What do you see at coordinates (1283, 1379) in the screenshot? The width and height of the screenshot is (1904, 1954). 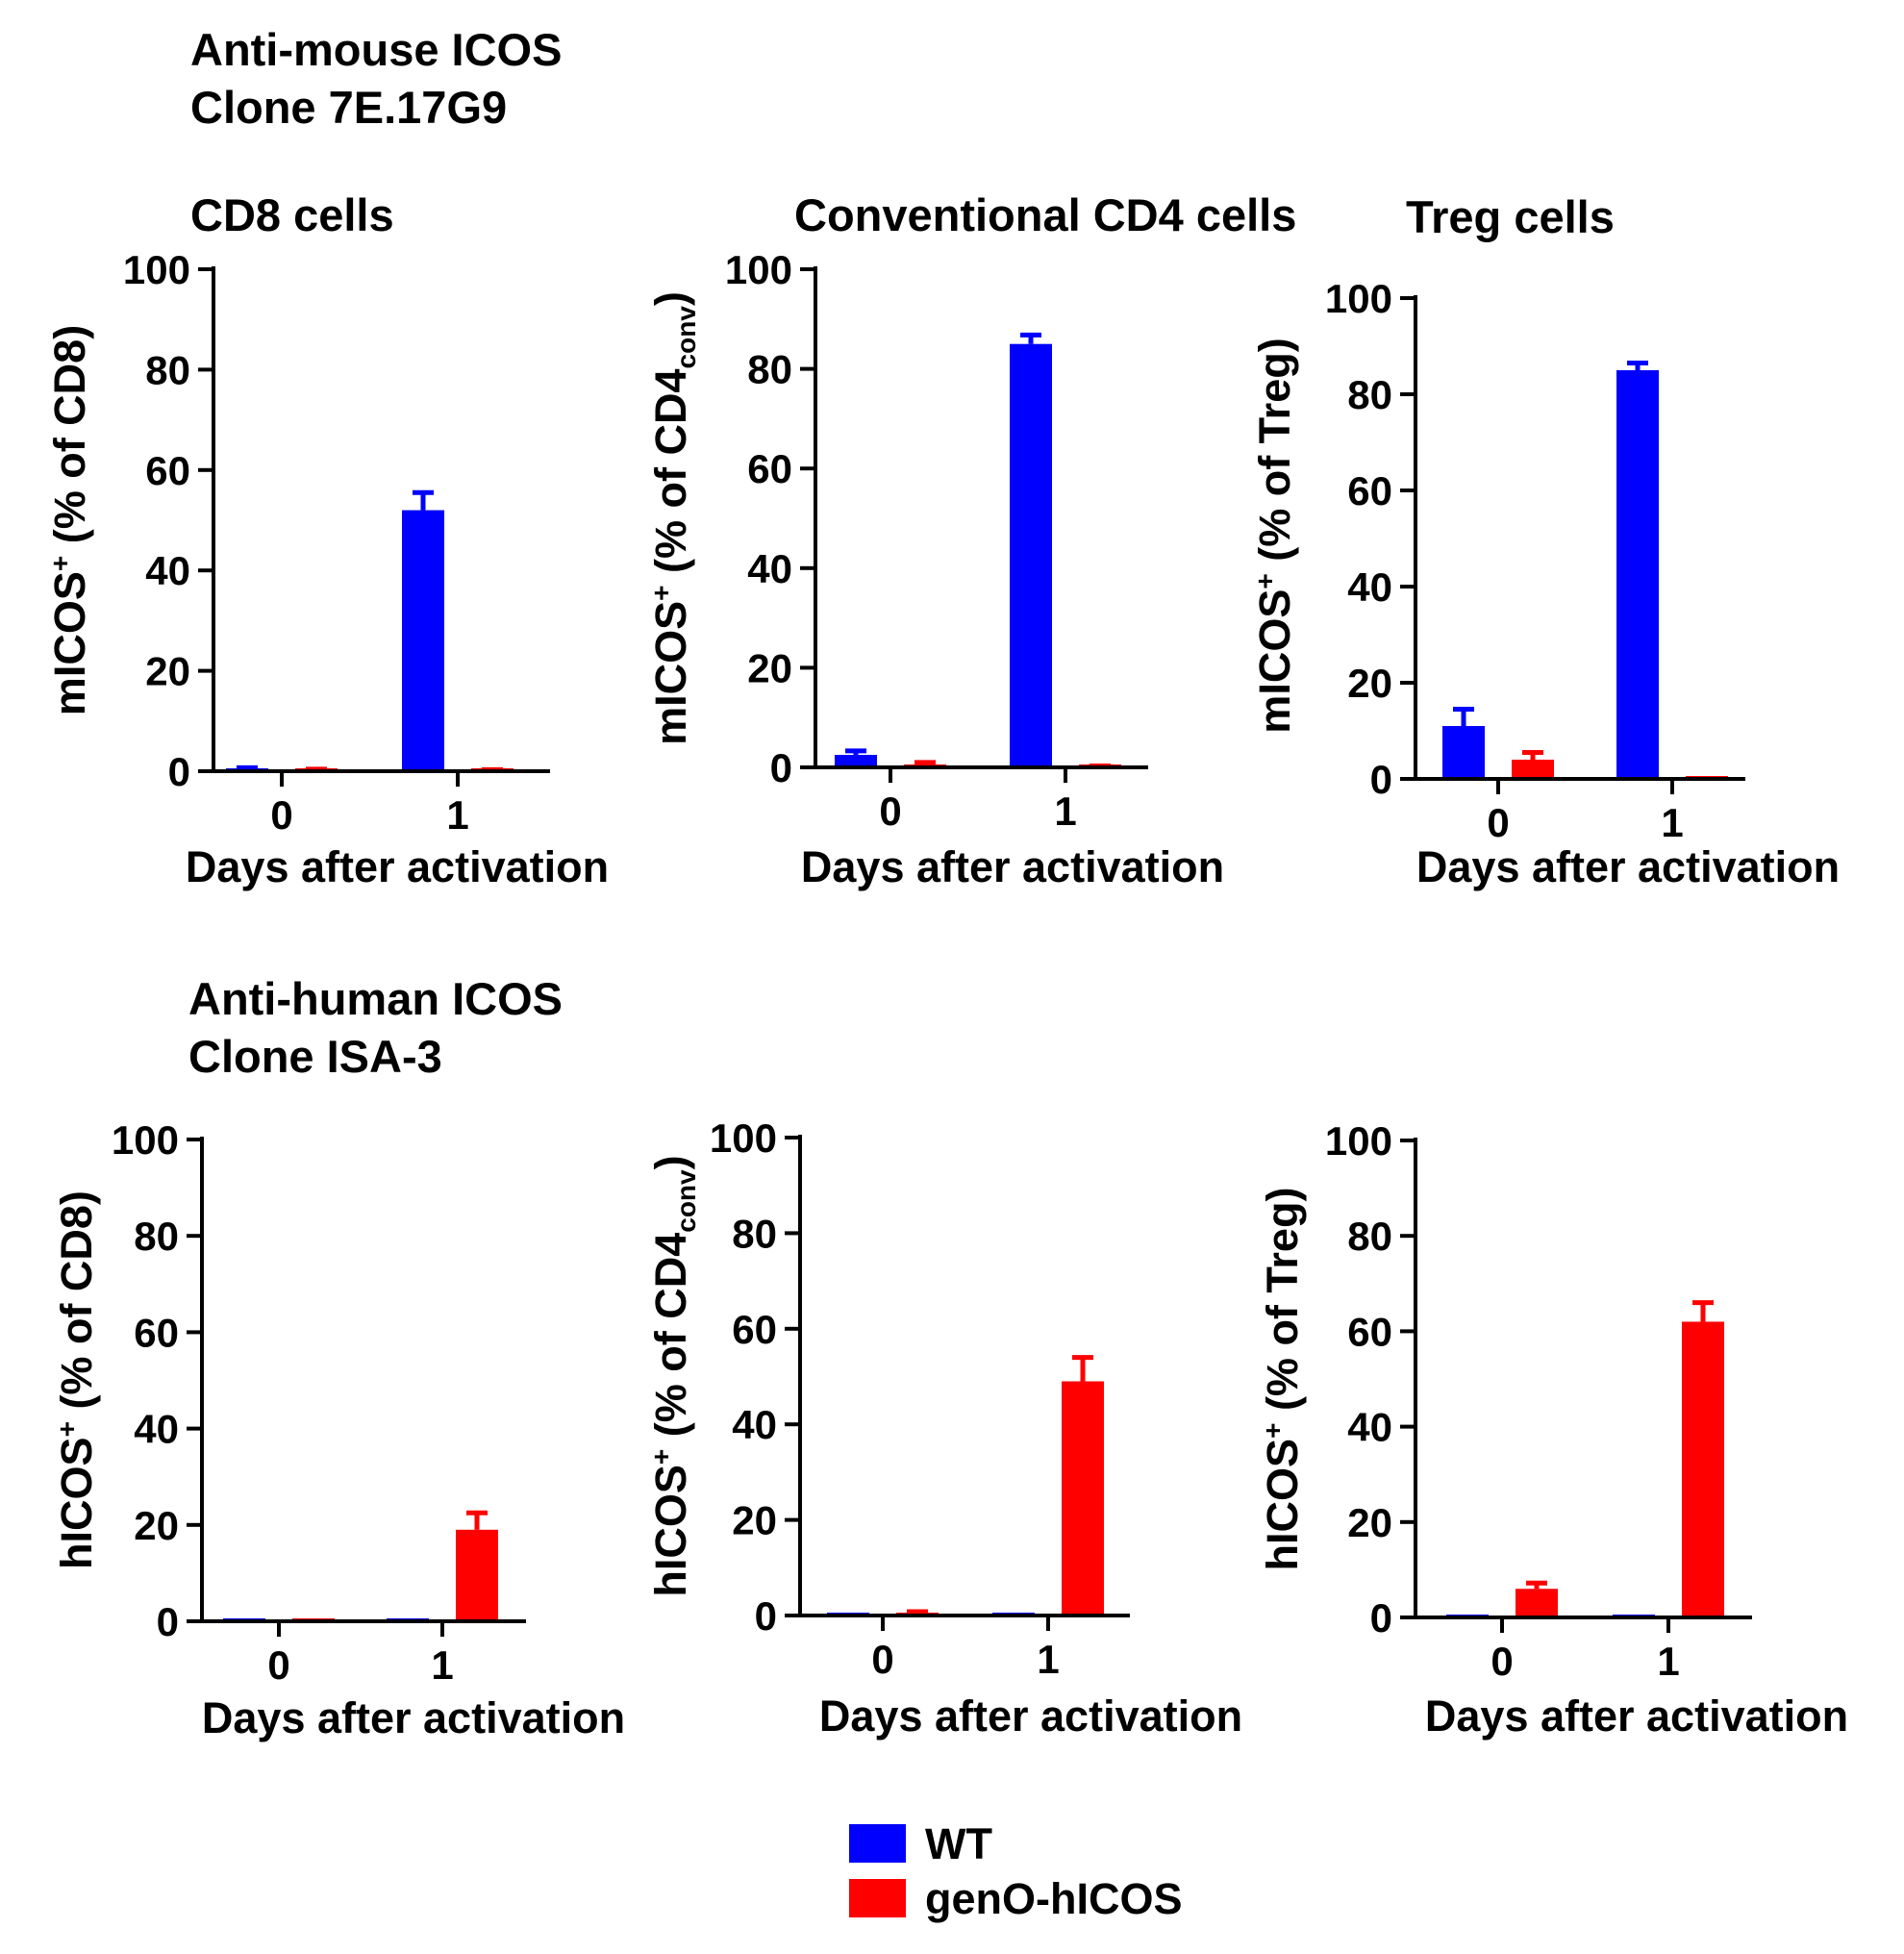 I see `y-axis-label: hICOS+ (% of Treg)` at bounding box center [1283, 1379].